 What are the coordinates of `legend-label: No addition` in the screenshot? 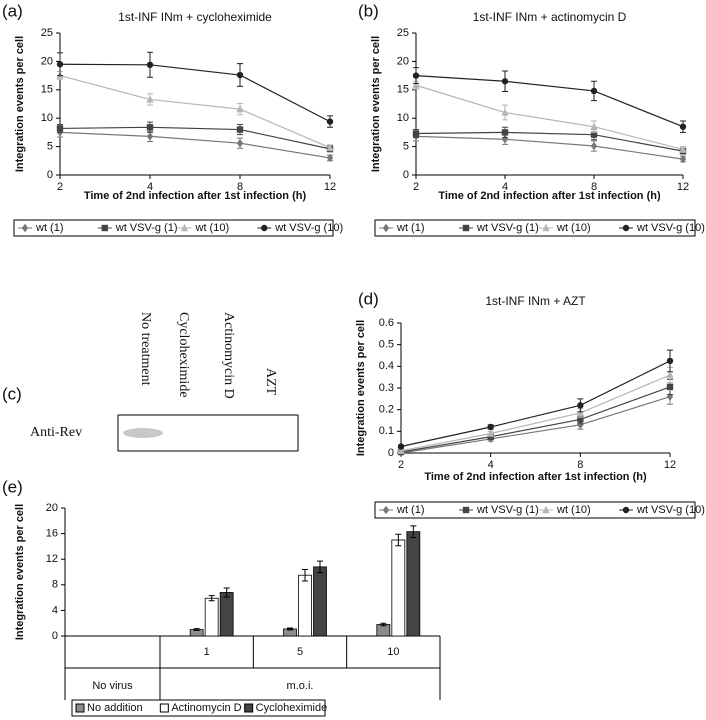 It's located at (115, 708).